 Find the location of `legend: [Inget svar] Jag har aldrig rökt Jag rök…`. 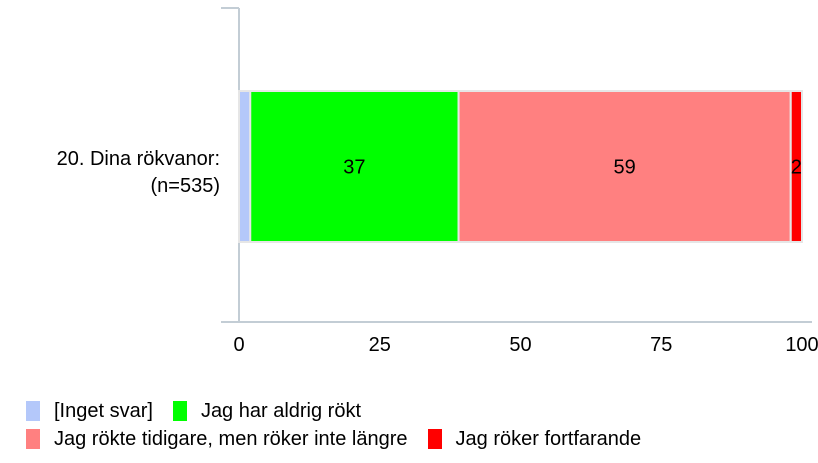

legend: [Inget svar] Jag har aldrig rökt Jag rök… is located at coordinates (421, 425).